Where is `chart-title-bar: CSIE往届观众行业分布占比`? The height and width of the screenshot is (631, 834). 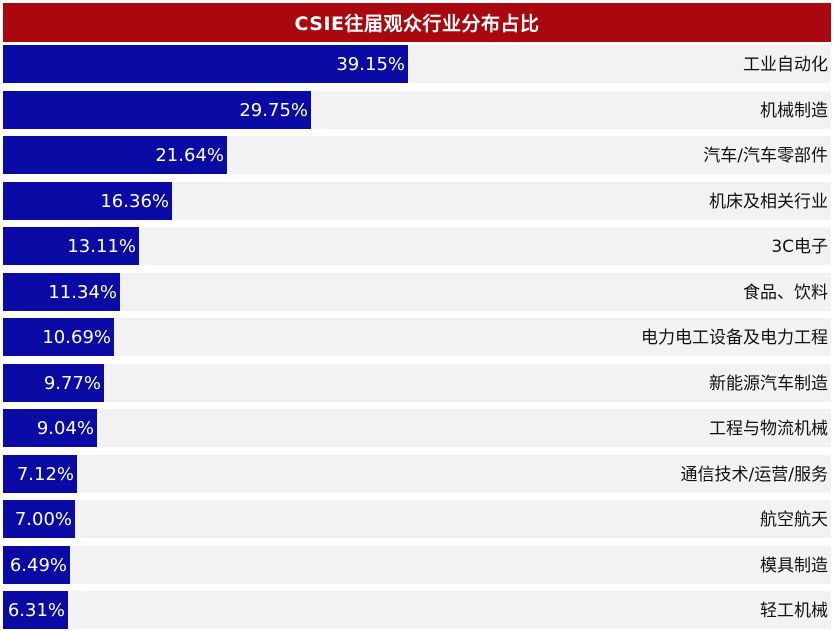
chart-title-bar: CSIE往届观众行业分布占比 is located at coordinates (417, 22).